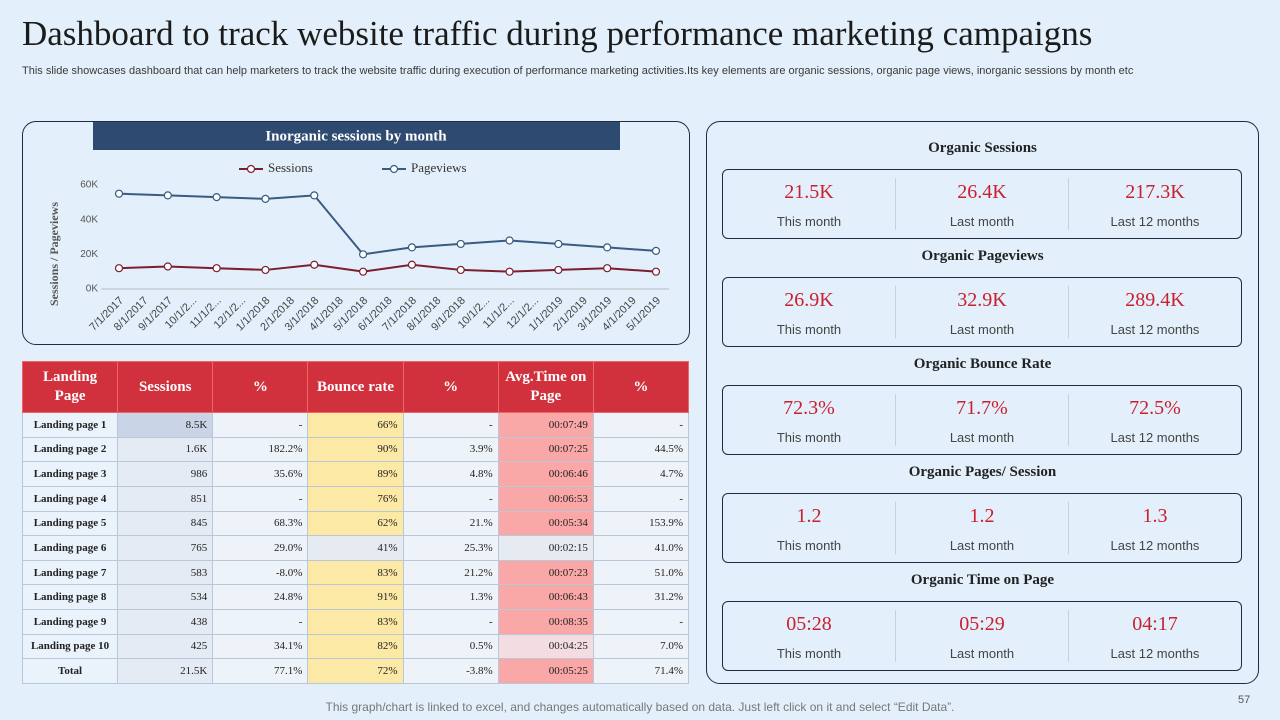  Describe the element at coordinates (450, 572) in the screenshot. I see `table-cell: 21.2%` at that location.